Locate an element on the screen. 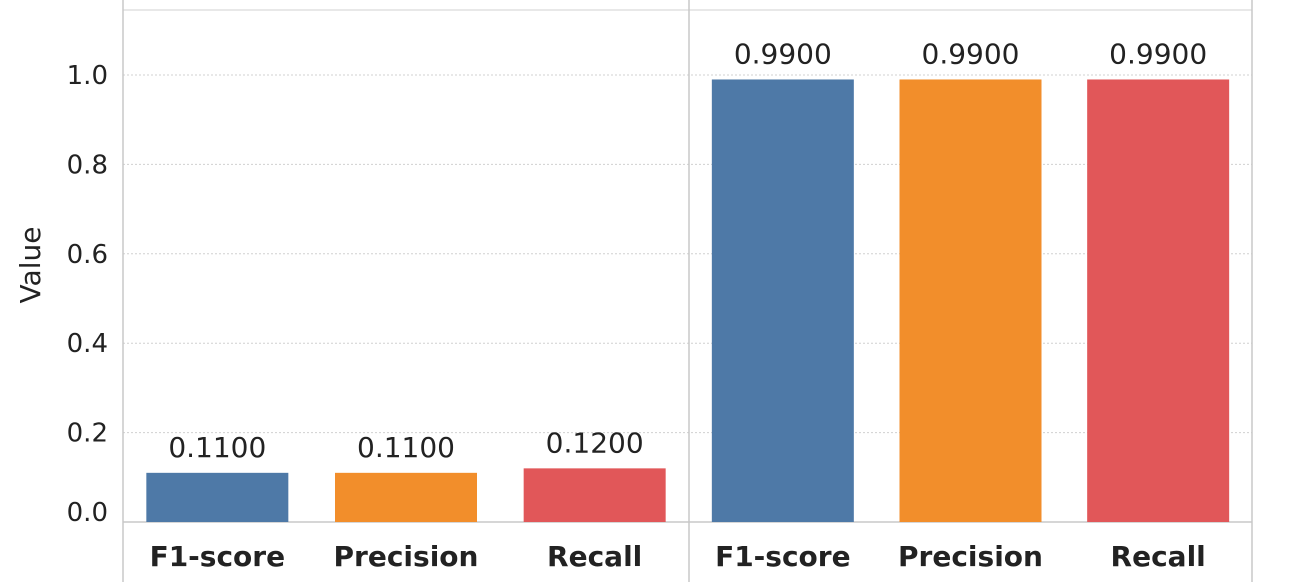 This screenshot has height=582, width=1302. y-axis-title: Value is located at coordinates (30, 265).